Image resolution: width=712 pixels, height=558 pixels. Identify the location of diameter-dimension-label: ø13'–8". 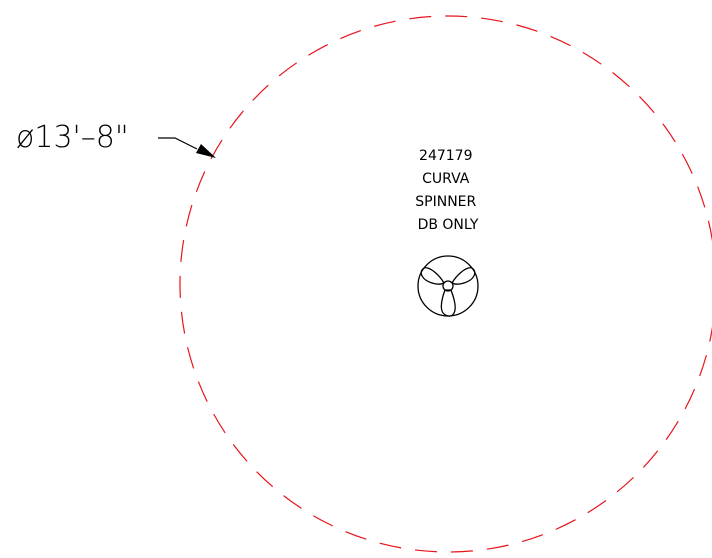
(72, 137).